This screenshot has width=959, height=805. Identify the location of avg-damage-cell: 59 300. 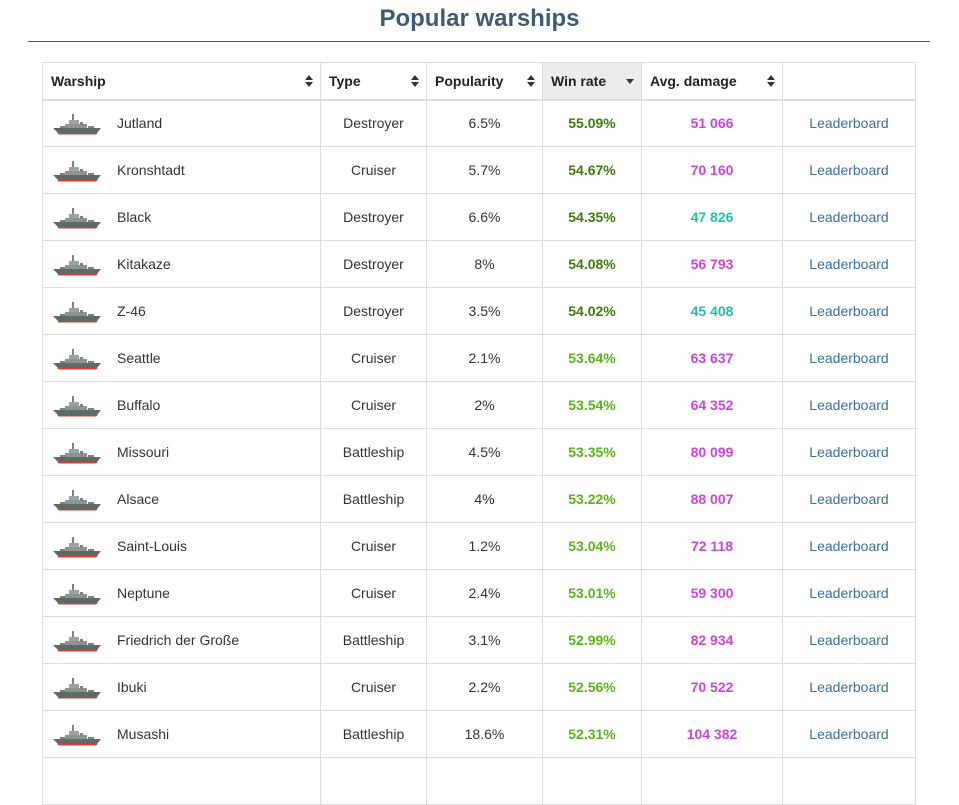
(712, 593).